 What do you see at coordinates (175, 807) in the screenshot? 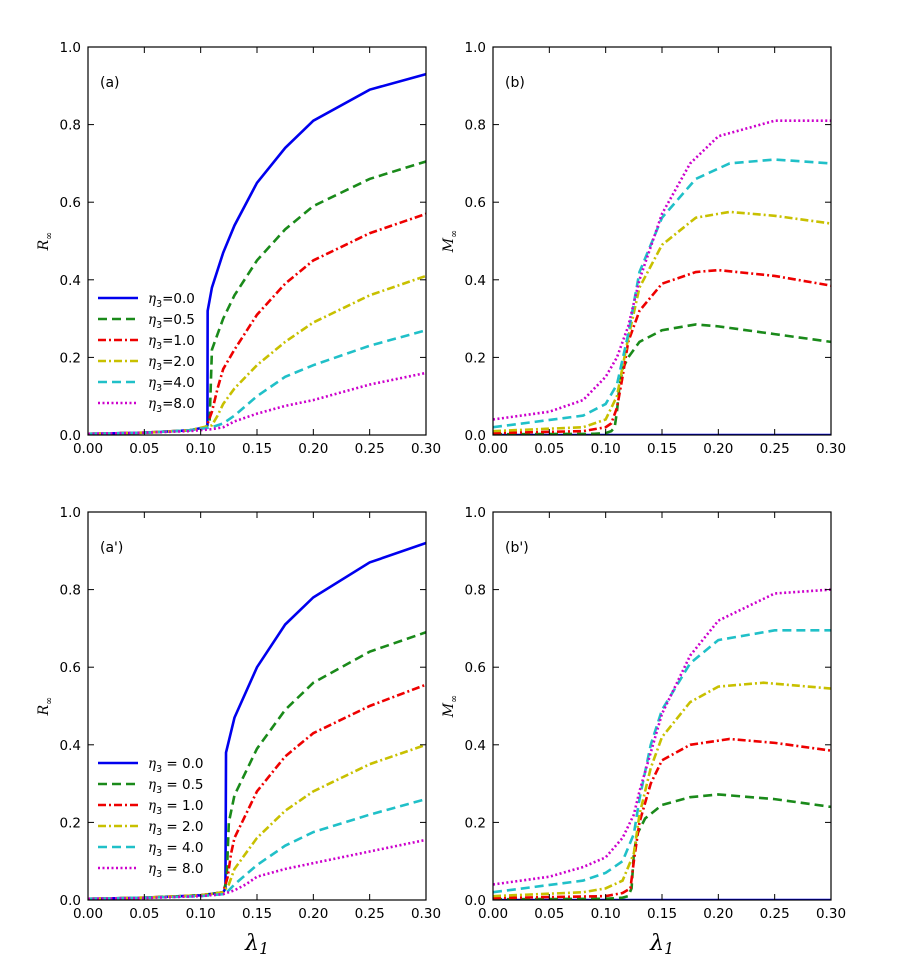
I see `legend-entry-a-prime-2: η3 = 1.0` at bounding box center [175, 807].